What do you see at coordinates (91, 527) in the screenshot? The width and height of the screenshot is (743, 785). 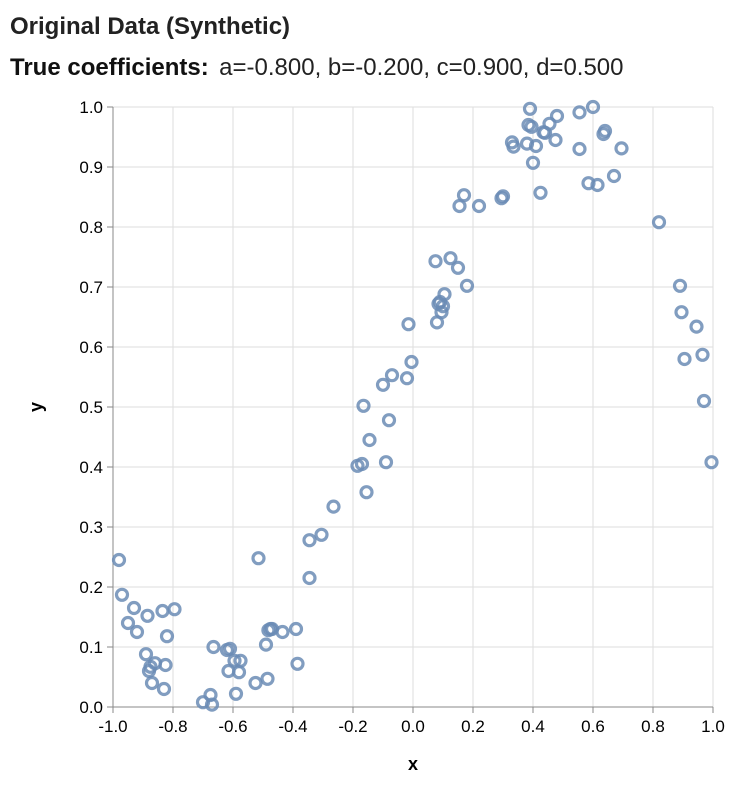 I see `y-tick-label: 0.3` at bounding box center [91, 527].